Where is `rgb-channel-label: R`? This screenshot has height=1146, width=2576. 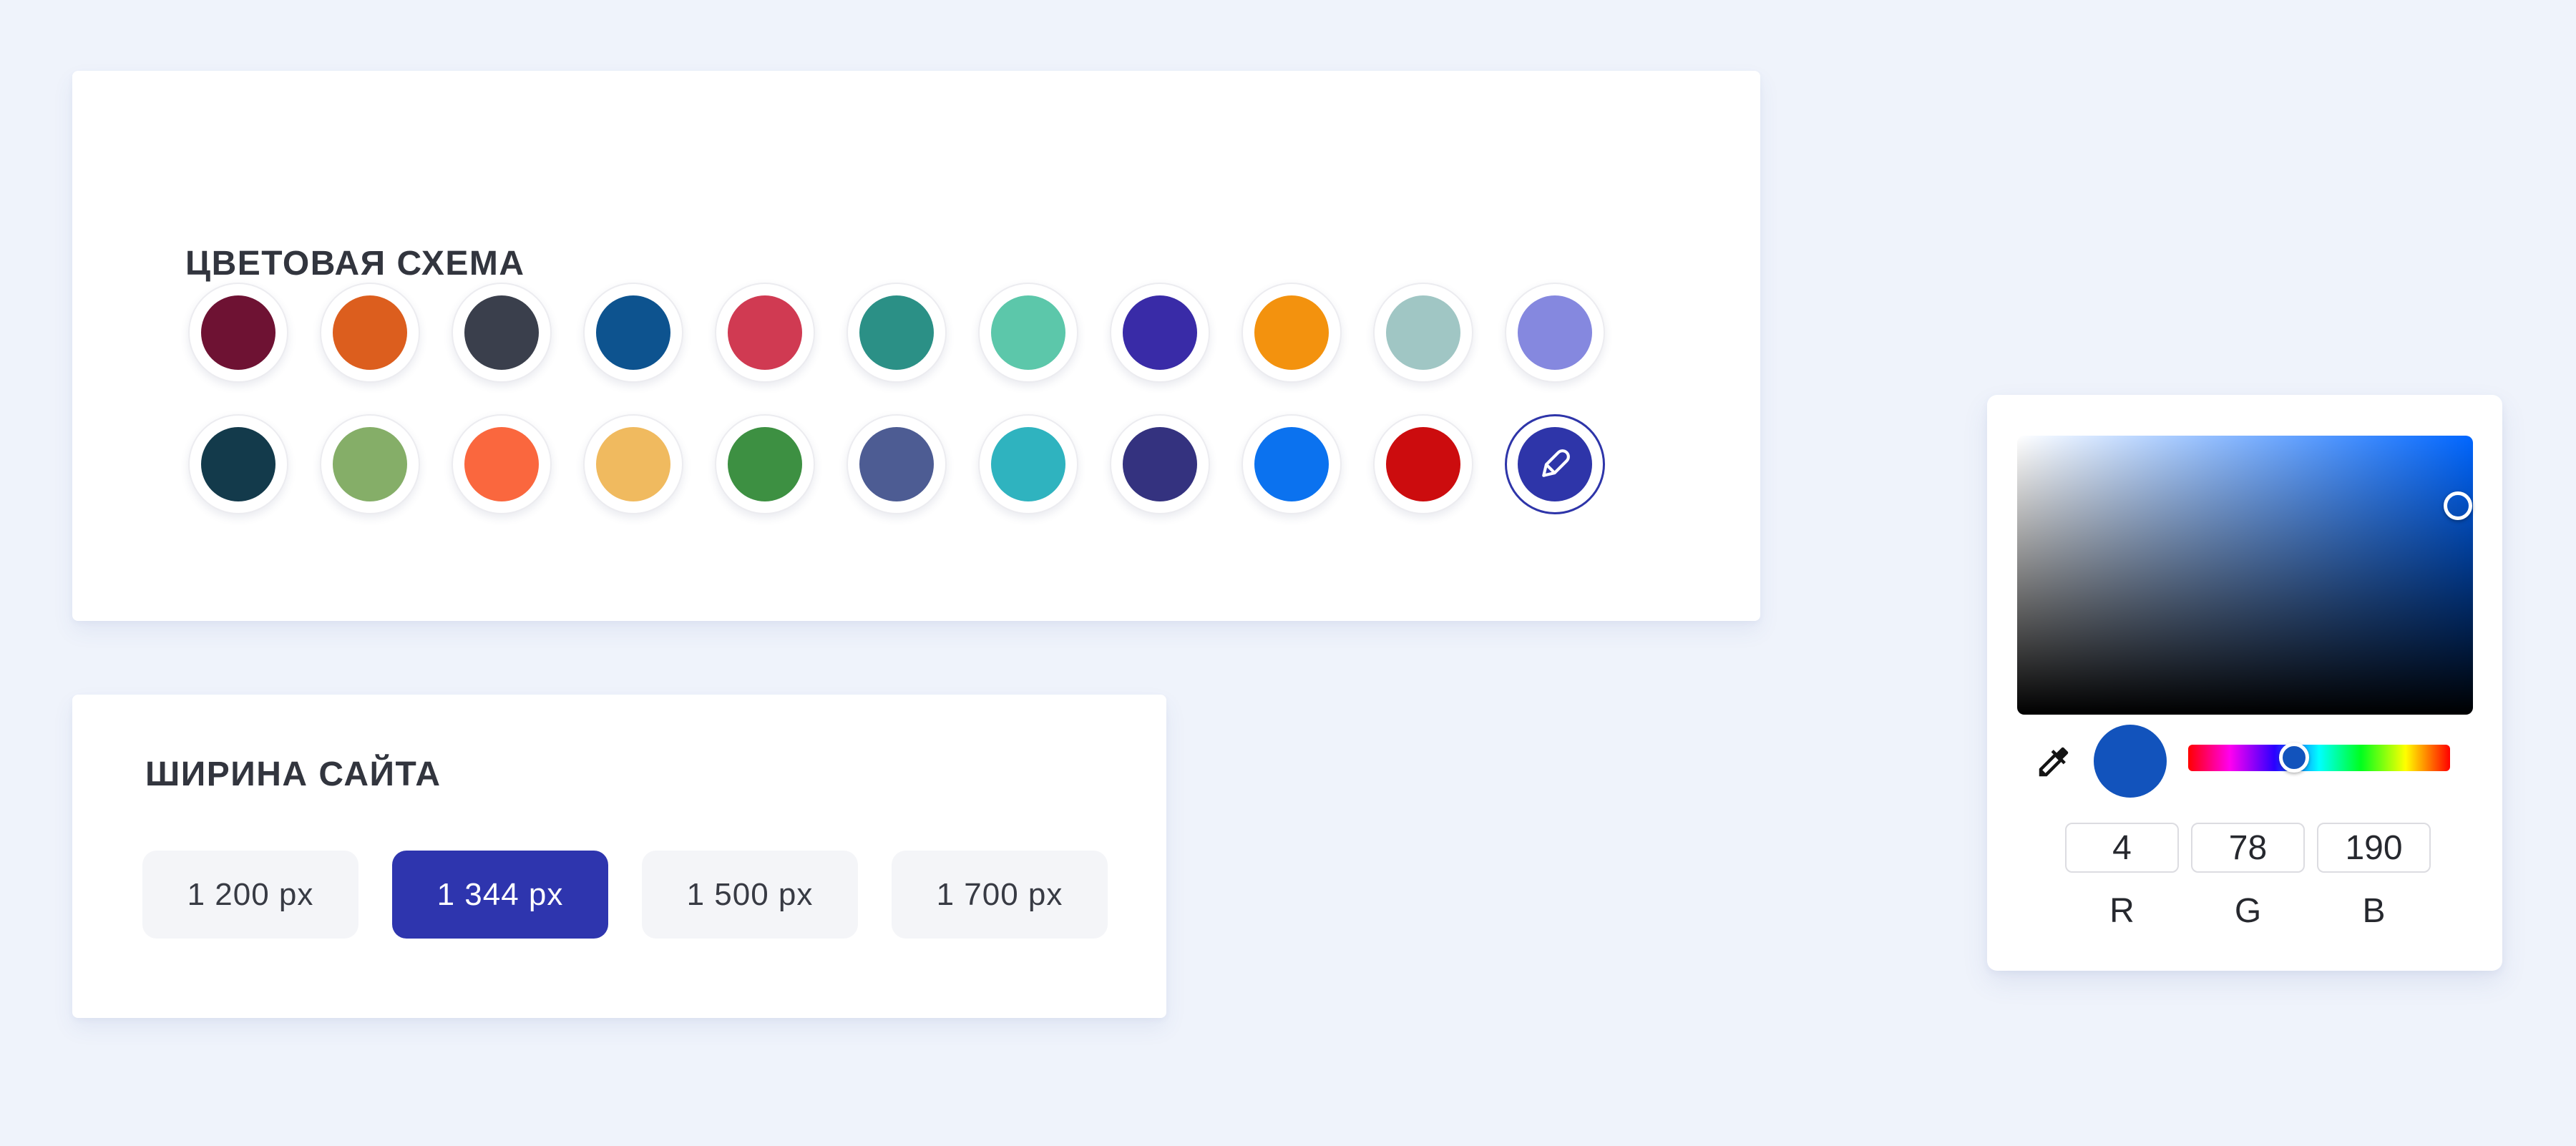
rgb-channel-label: R is located at coordinates (2122, 911).